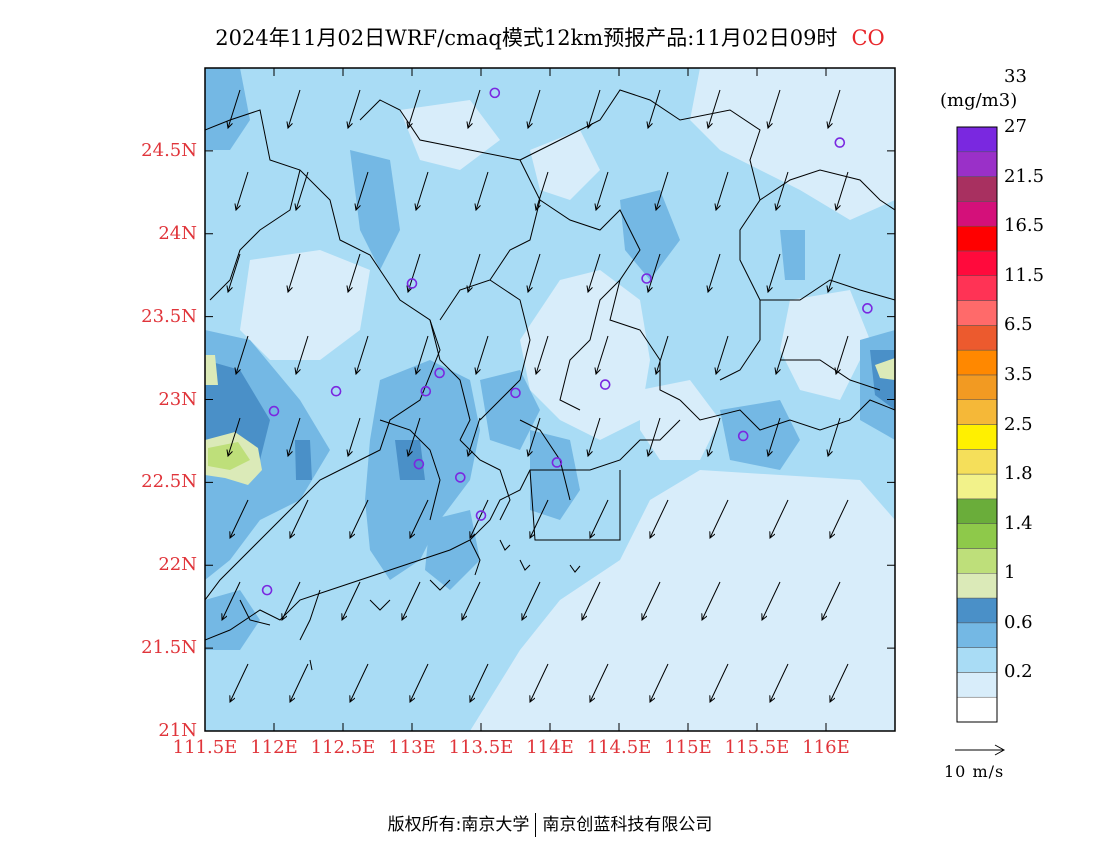 This screenshot has height=850, width=1100. What do you see at coordinates (826, 747) in the screenshot?
I see `lon-tick-label: 116E` at bounding box center [826, 747].